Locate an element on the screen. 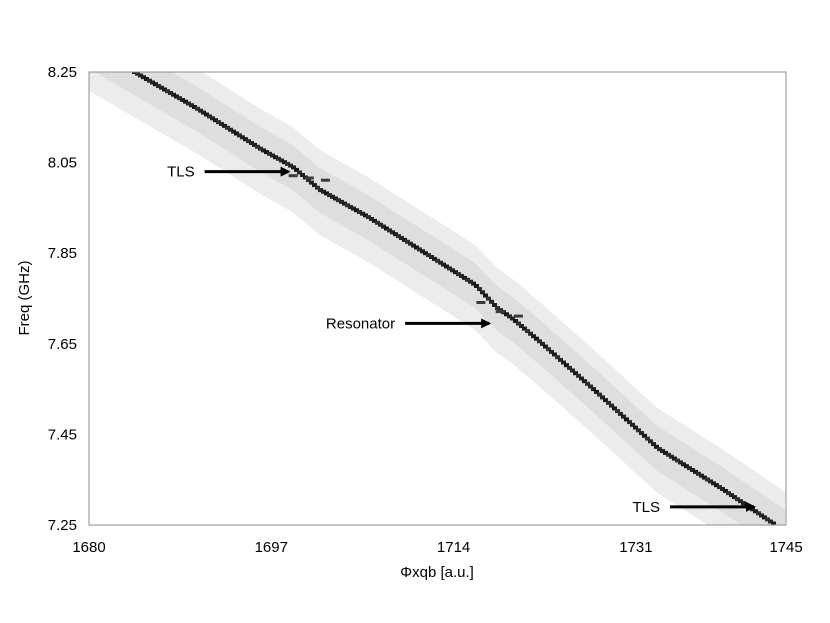 This screenshot has height=623, width=830. anticrossing-mark is located at coordinates (309, 178).